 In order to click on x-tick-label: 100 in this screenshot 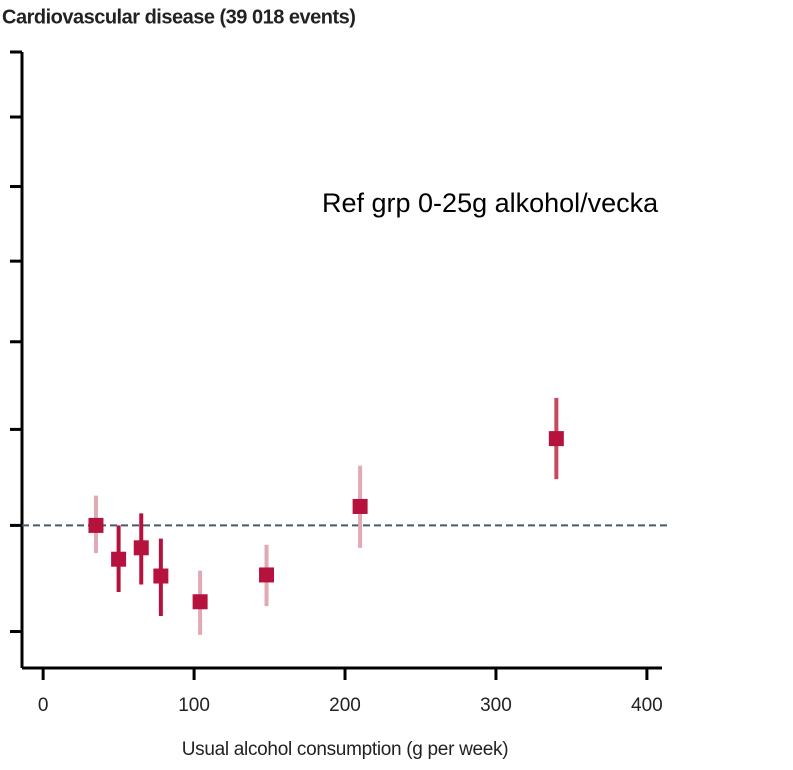, I will do `click(194, 705)`.